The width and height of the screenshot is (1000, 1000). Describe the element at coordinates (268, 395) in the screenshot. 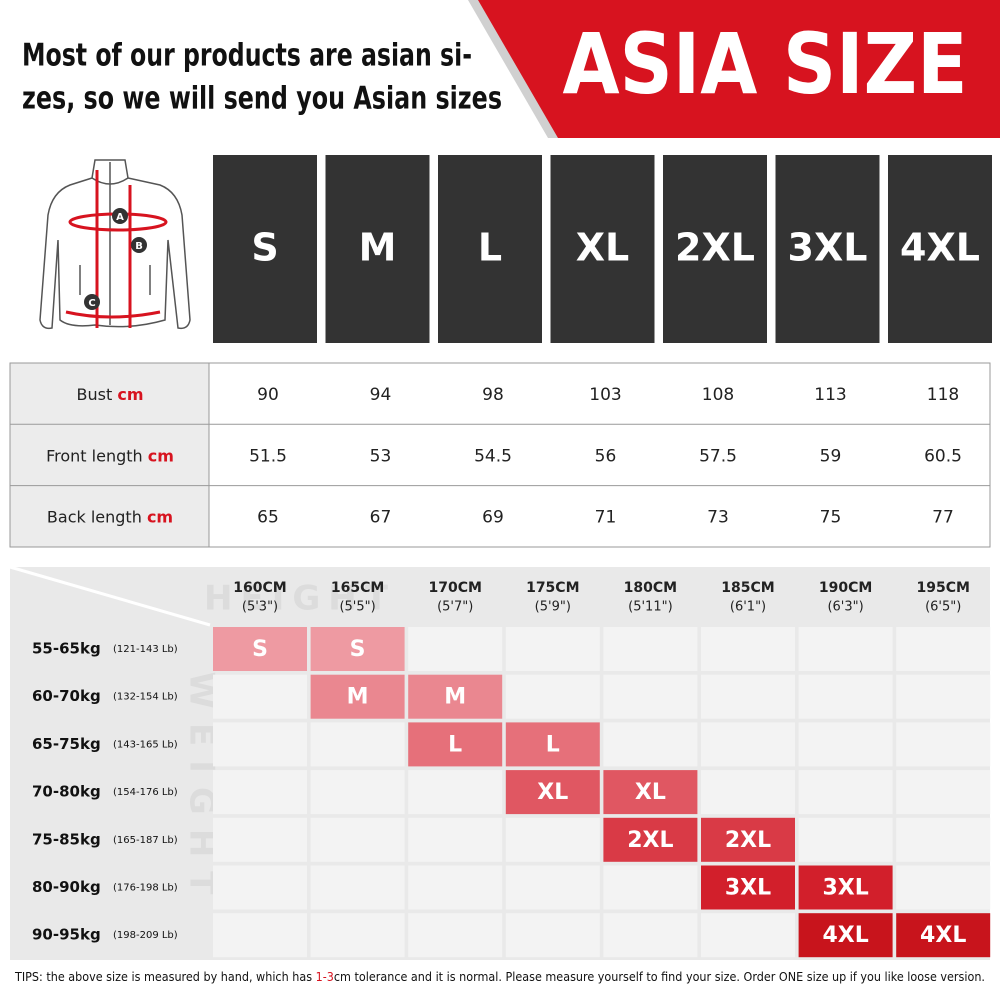

I see `measurement-value: 90` at that location.